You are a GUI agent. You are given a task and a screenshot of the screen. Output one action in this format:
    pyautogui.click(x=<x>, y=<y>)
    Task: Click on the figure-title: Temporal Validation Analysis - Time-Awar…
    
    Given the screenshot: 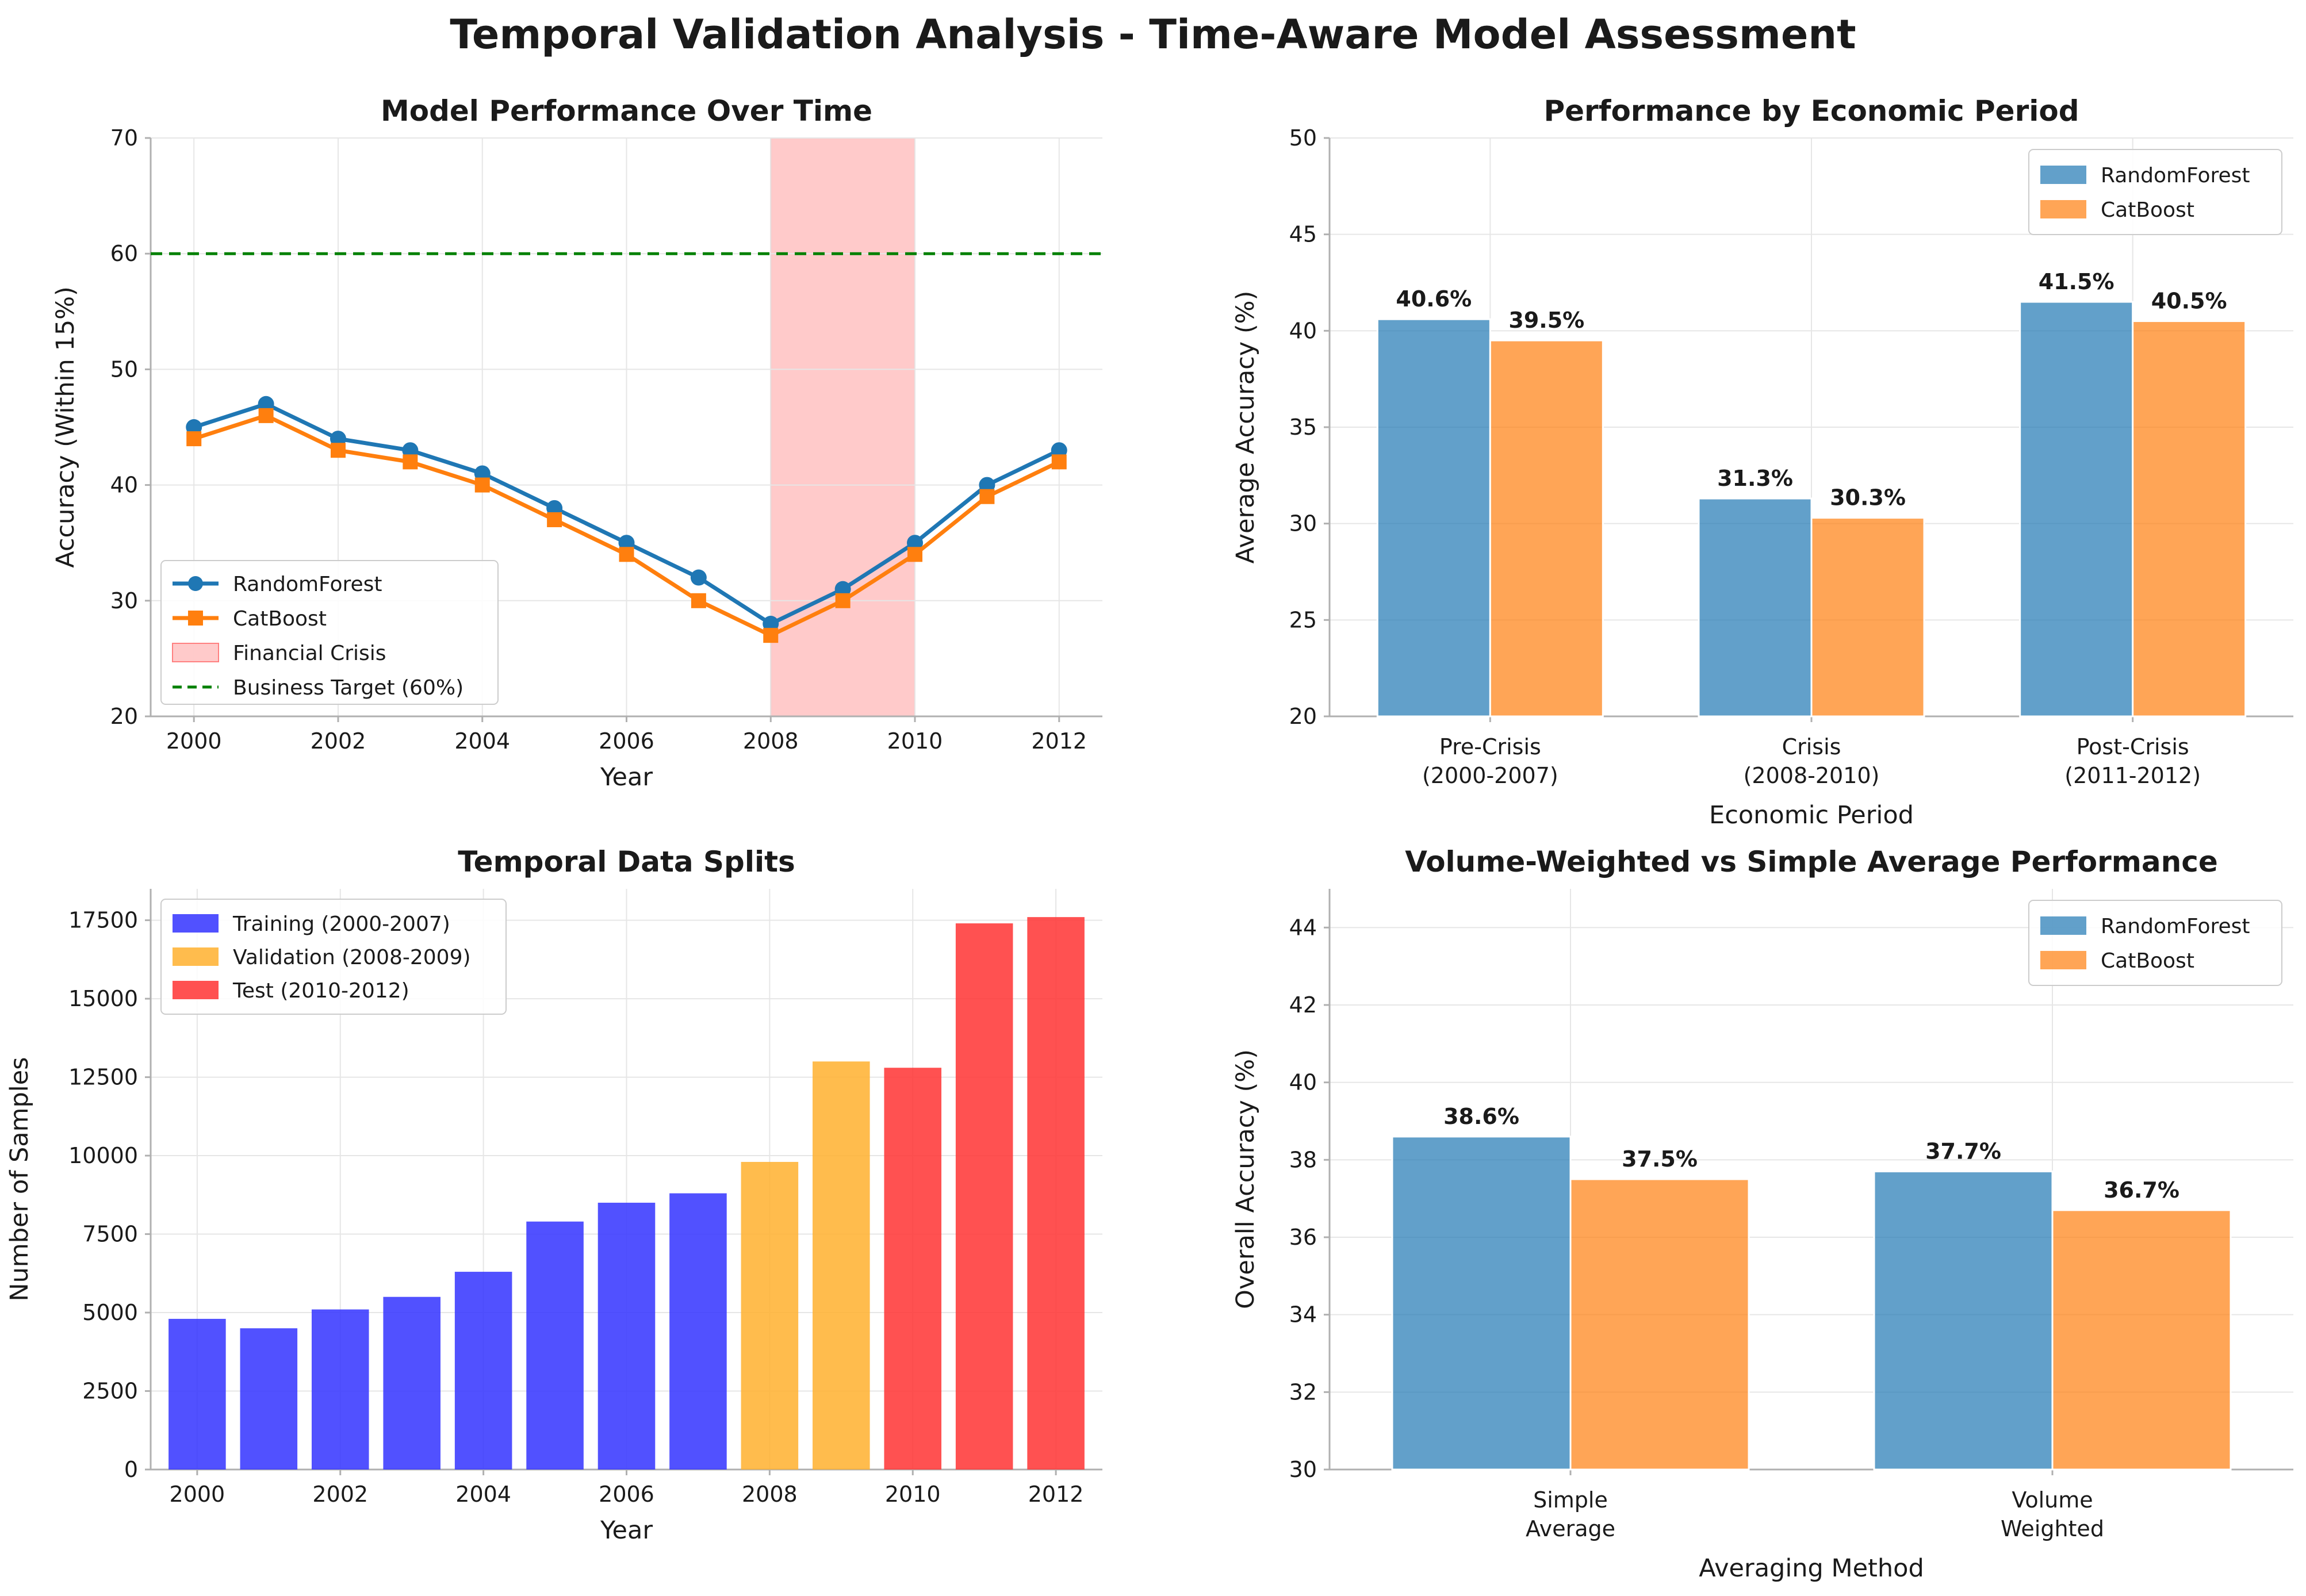 What is the action you would take?
    pyautogui.click(x=1153, y=34)
    